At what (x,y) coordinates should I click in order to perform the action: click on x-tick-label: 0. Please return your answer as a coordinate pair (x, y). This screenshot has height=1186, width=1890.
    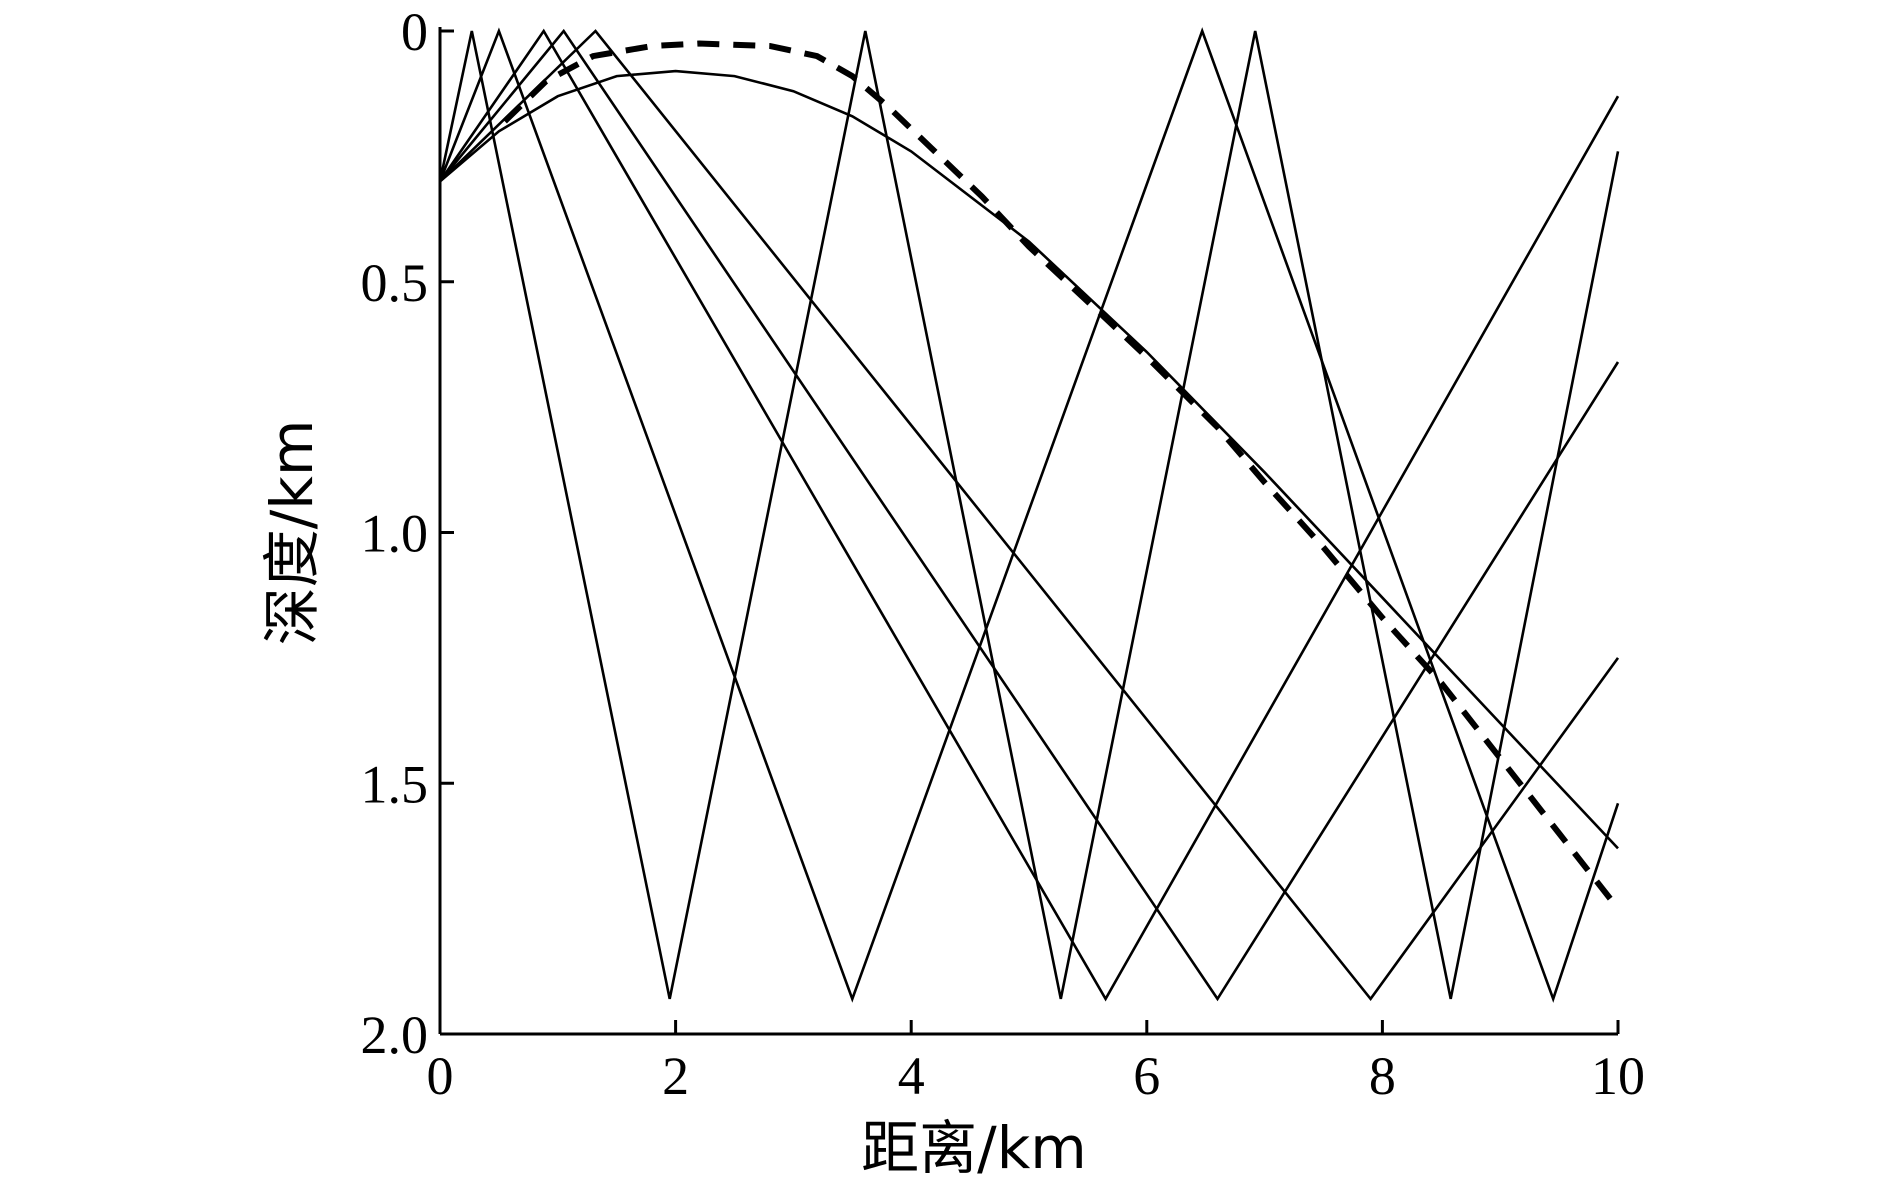
    Looking at the image, I should click on (440, 1076).